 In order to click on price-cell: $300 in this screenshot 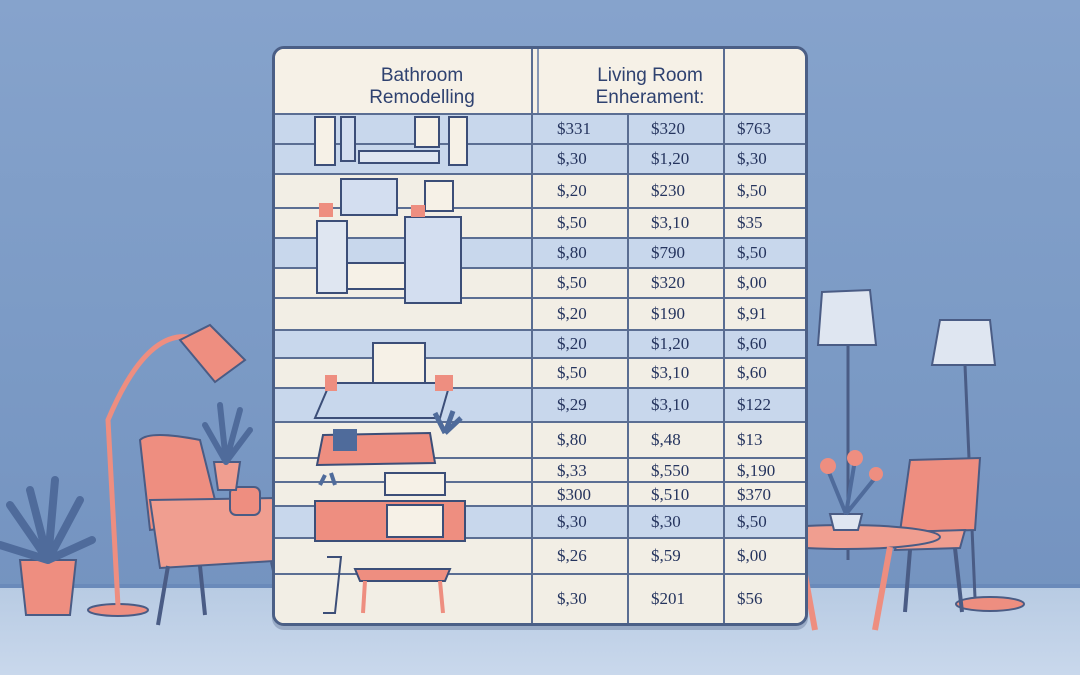, I will do `click(574, 494)`.